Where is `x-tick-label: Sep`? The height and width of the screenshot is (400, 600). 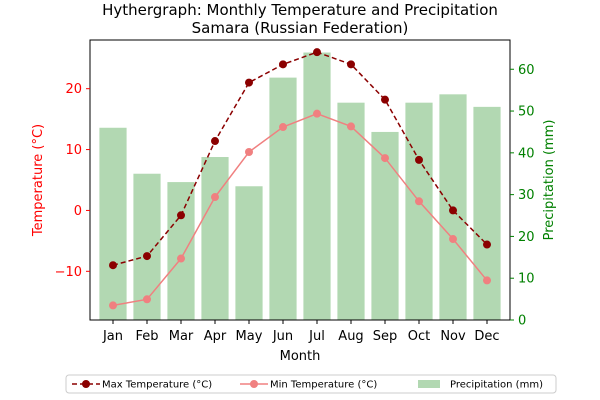 x-tick-label: Sep is located at coordinates (385, 336).